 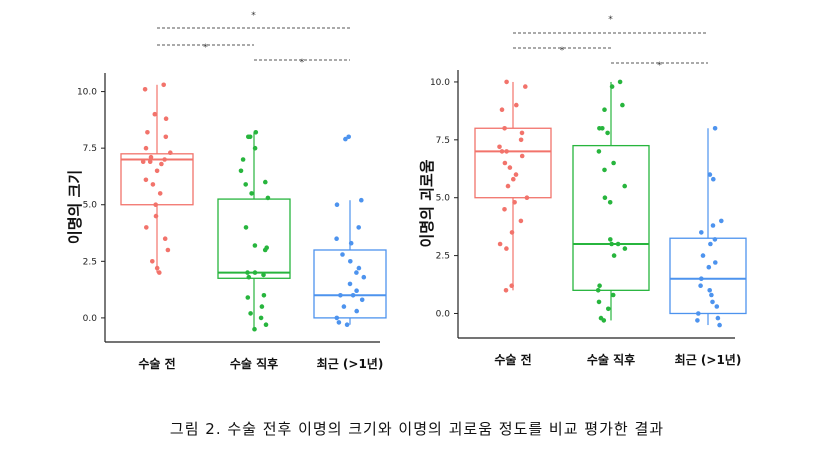 I want to click on y-tick-label: 7.5, so click(x=443, y=141).